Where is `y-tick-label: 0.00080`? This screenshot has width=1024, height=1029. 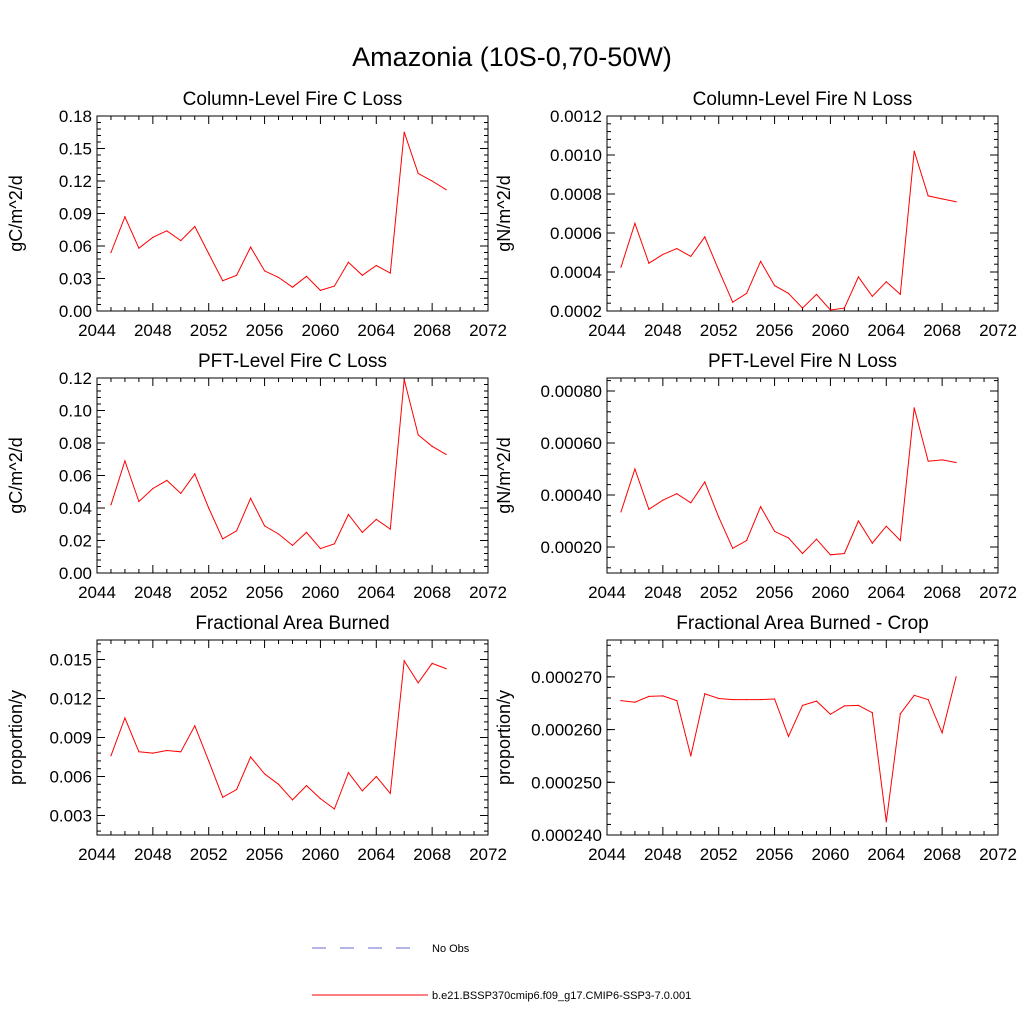
y-tick-label: 0.00080 is located at coordinates (571, 391).